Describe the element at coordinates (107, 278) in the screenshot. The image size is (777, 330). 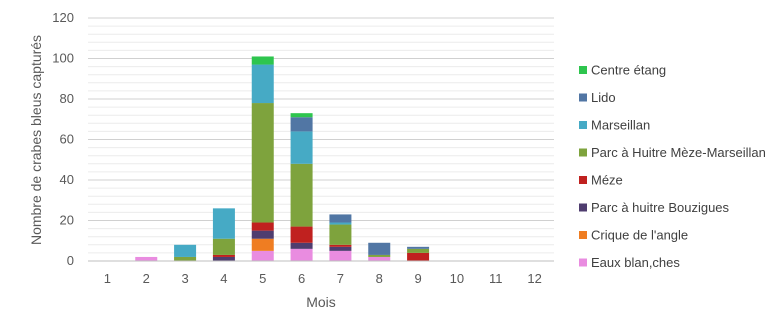
I see `x-tick-label: 1` at that location.